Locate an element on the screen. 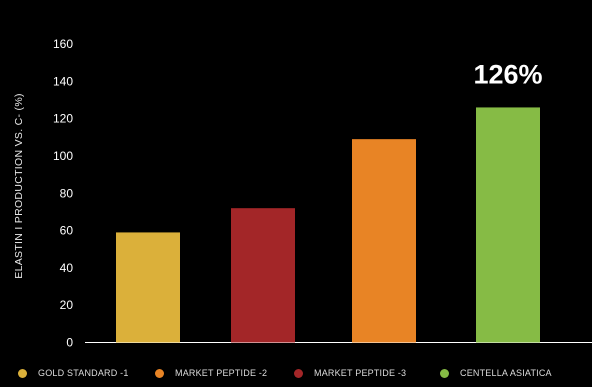 This screenshot has height=387, width=592. y-tick-label: 0 is located at coordinates (69, 343).